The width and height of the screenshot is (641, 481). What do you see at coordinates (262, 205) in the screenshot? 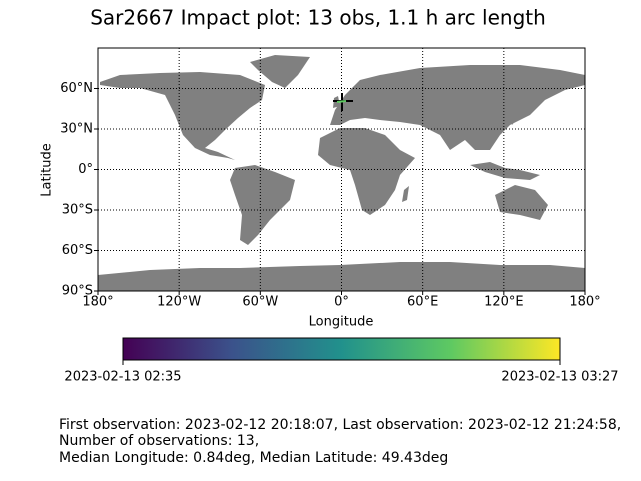
I see `south-america` at bounding box center [262, 205].